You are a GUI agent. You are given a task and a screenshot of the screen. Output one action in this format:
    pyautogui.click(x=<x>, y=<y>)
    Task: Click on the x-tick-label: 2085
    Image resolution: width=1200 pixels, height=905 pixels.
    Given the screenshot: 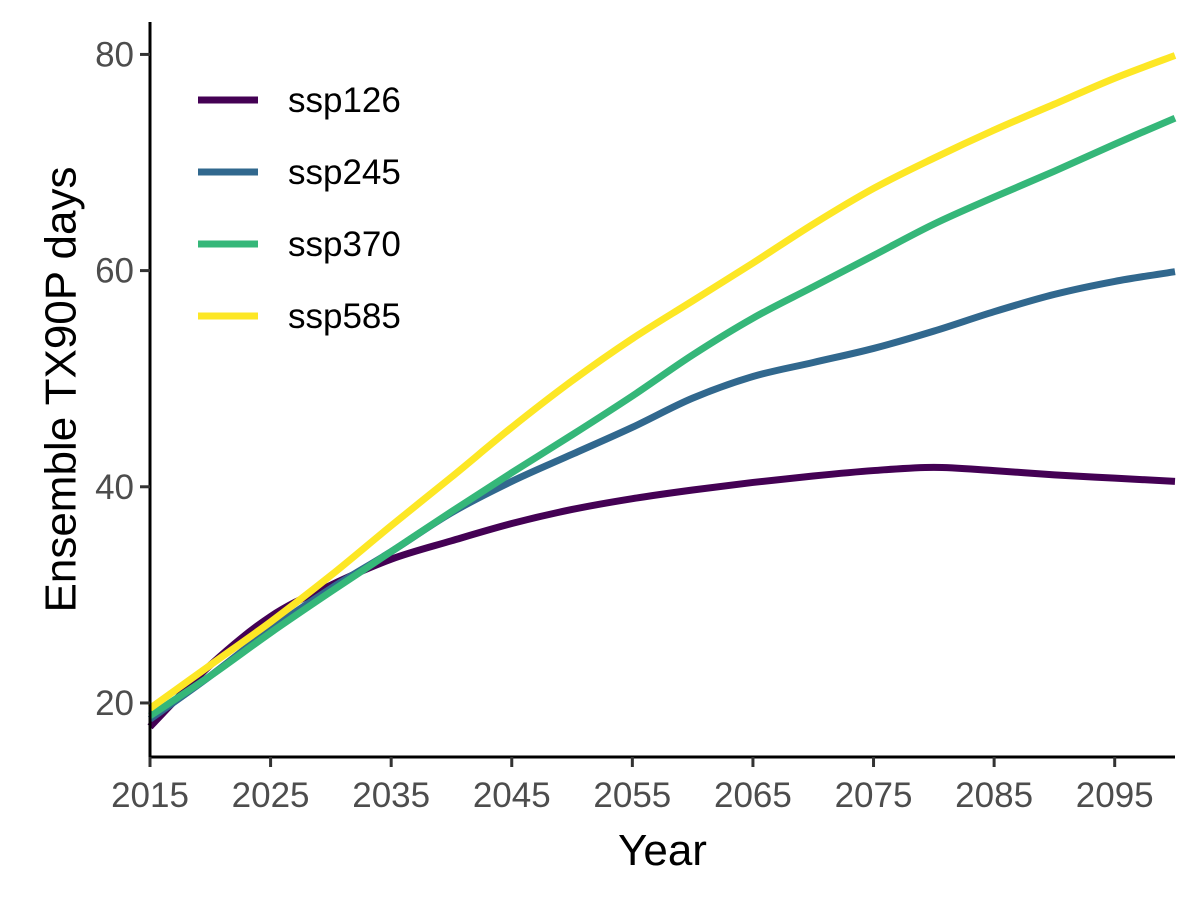 What is the action you would take?
    pyautogui.click(x=994, y=795)
    